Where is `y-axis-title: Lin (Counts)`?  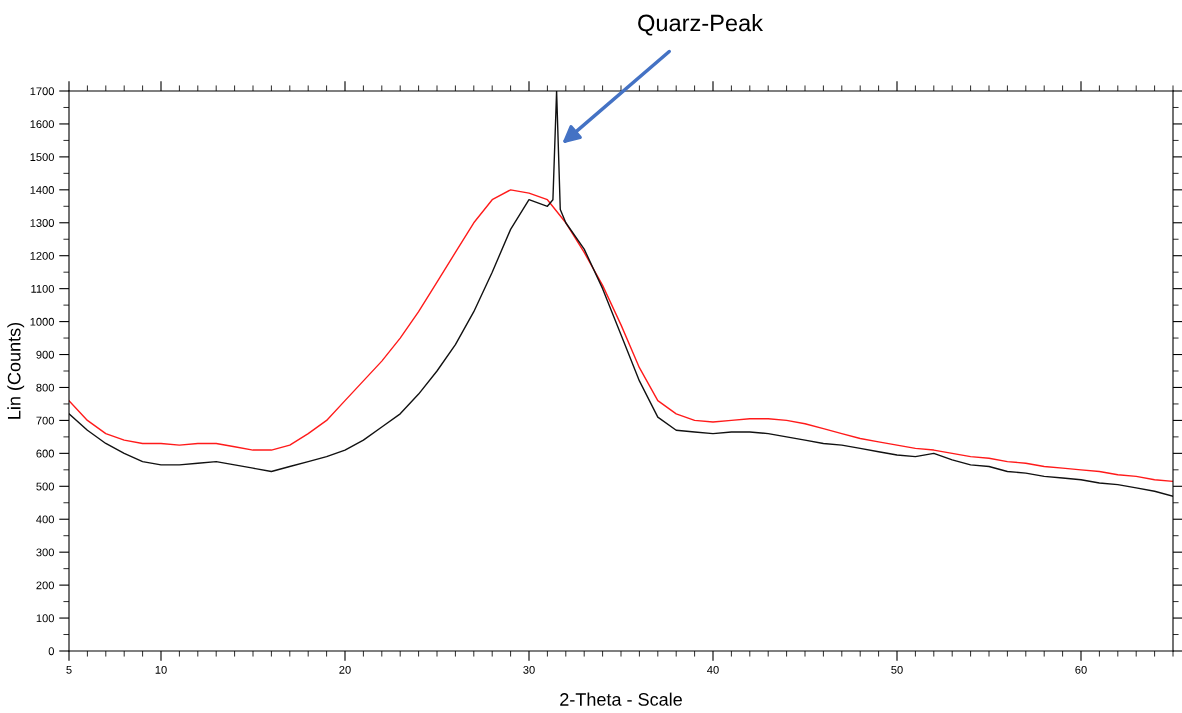
y-axis-title: Lin (Counts) is located at coordinates (16, 370).